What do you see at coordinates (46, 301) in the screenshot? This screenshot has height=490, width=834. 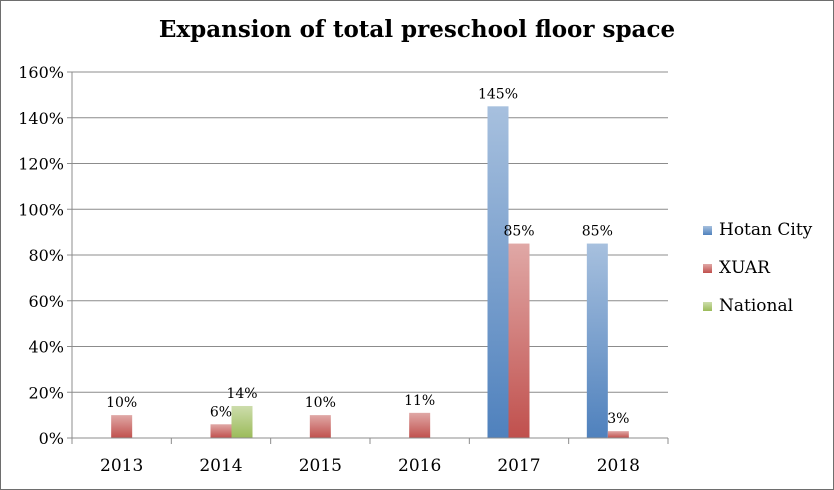 I see `y-tick-label: 60%` at bounding box center [46, 301].